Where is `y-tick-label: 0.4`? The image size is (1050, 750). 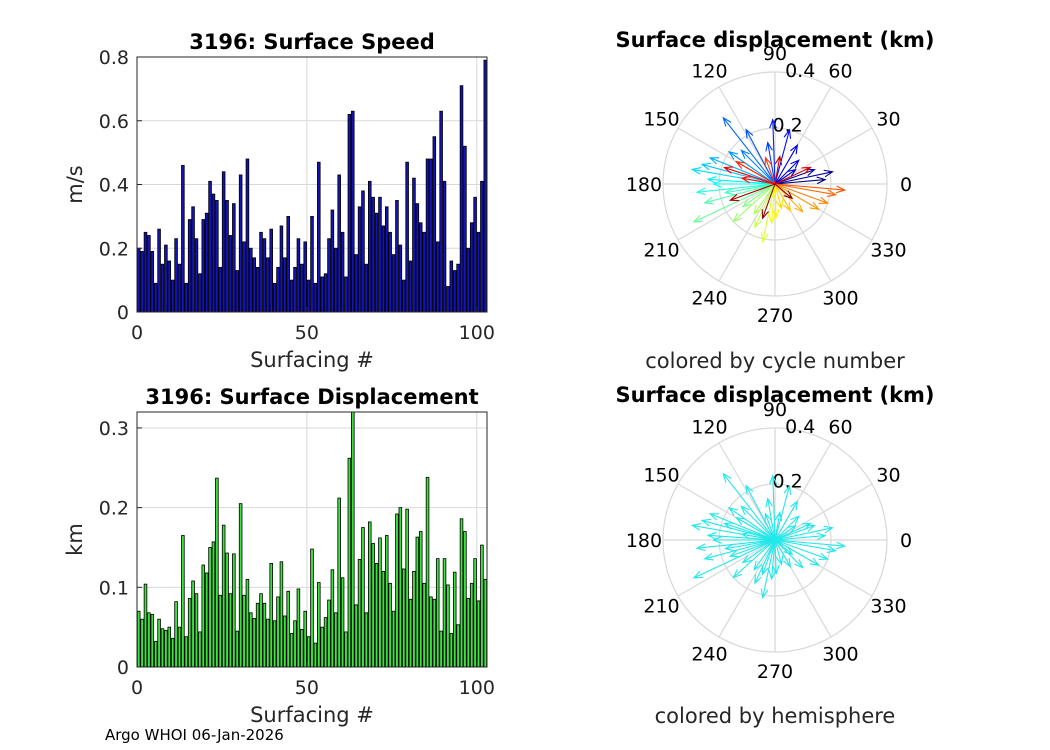
y-tick-label: 0.4 is located at coordinates (114, 186).